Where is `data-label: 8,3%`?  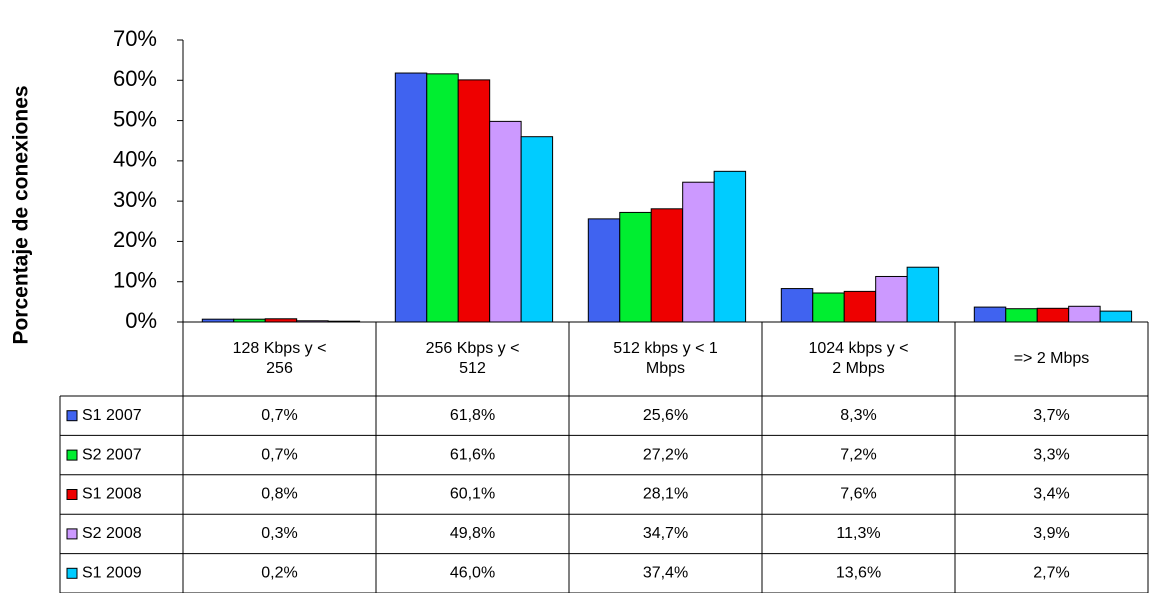 data-label: 8,3% is located at coordinates (858, 415).